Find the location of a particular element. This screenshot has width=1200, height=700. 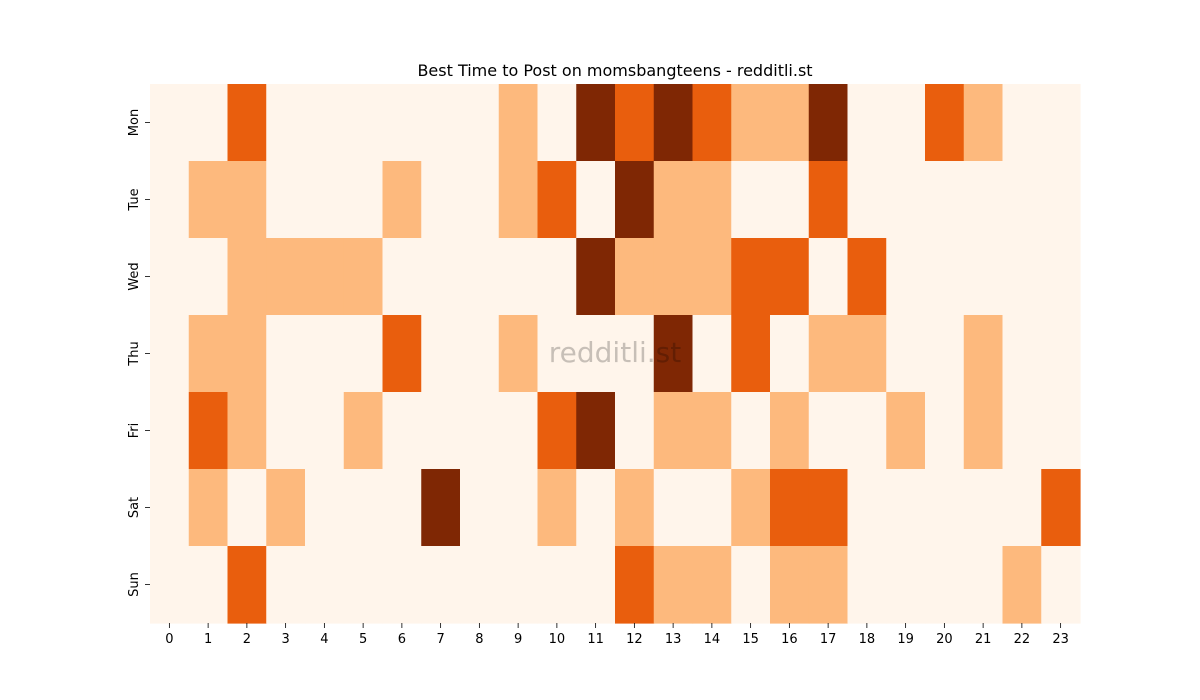

x-tick-label-16: 16 is located at coordinates (789, 639).